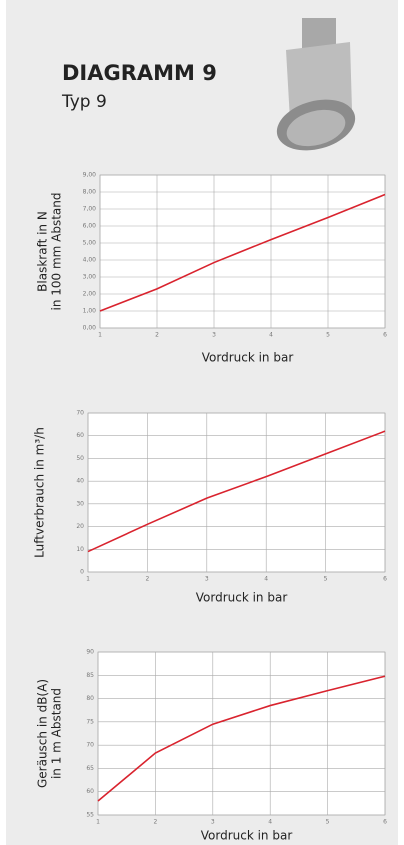  What do you see at coordinates (90, 209) in the screenshot?
I see `y-tick-label: 7,00` at bounding box center [90, 209].